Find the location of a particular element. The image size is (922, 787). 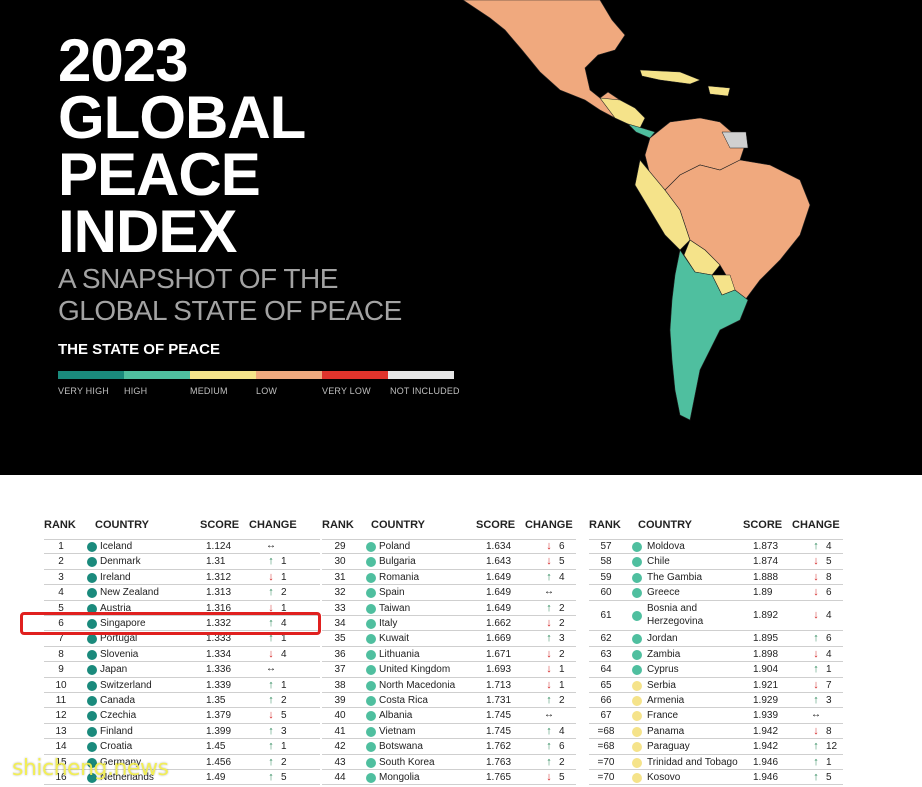

score-cell: 1.929 is located at coordinates (766, 700).